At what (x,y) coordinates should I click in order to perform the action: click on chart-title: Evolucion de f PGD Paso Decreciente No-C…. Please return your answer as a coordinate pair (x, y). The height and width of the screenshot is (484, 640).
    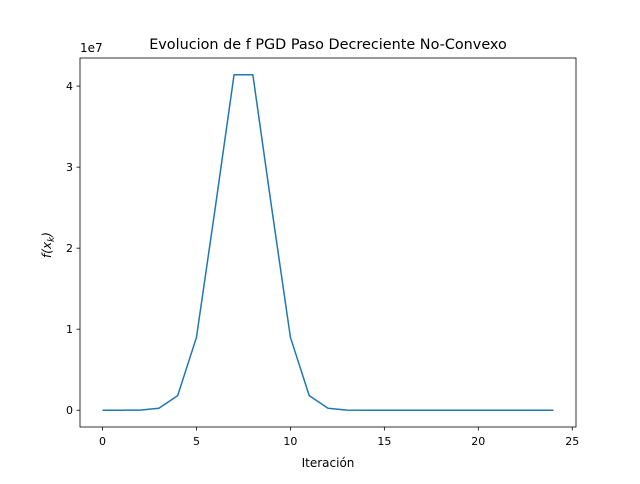
    Looking at the image, I should click on (328, 45).